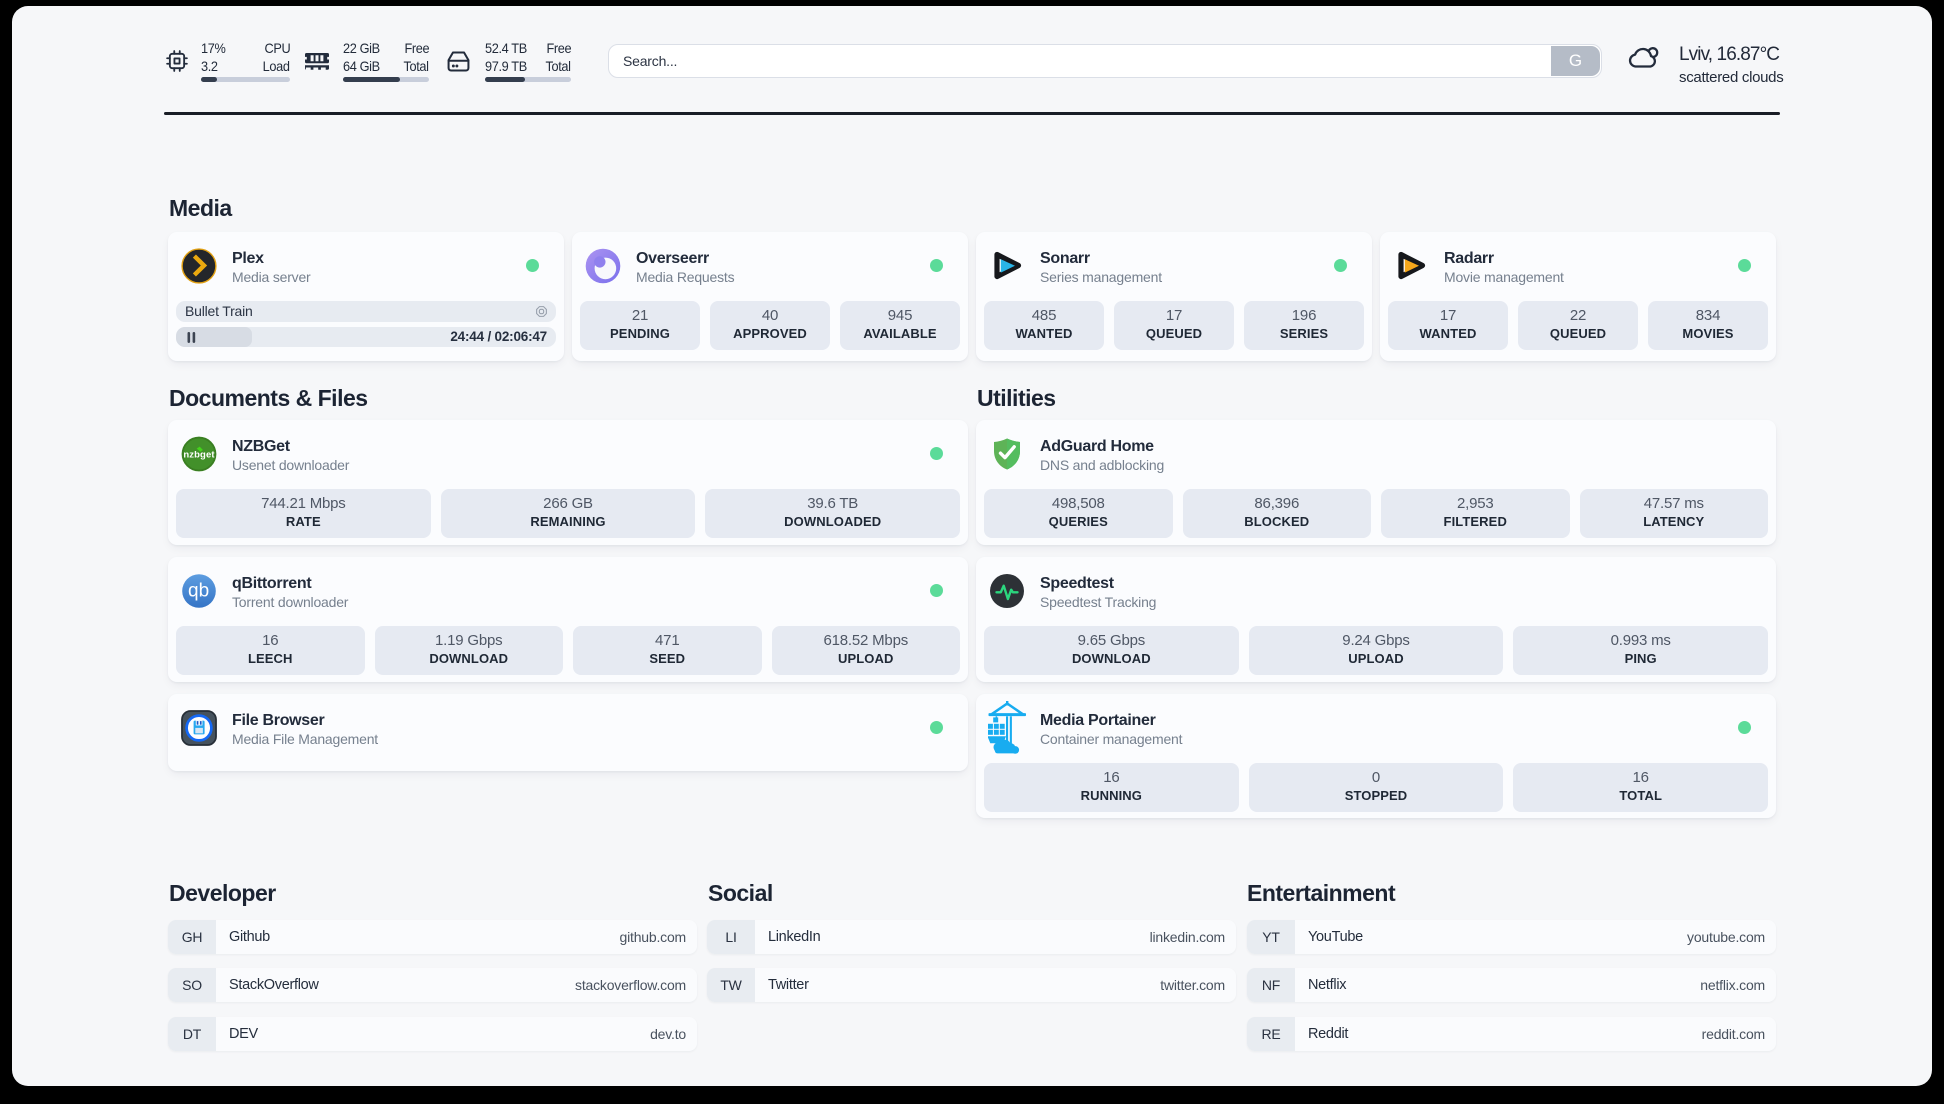 This screenshot has width=1944, height=1104. I want to click on svg-text: qb, so click(198, 591).